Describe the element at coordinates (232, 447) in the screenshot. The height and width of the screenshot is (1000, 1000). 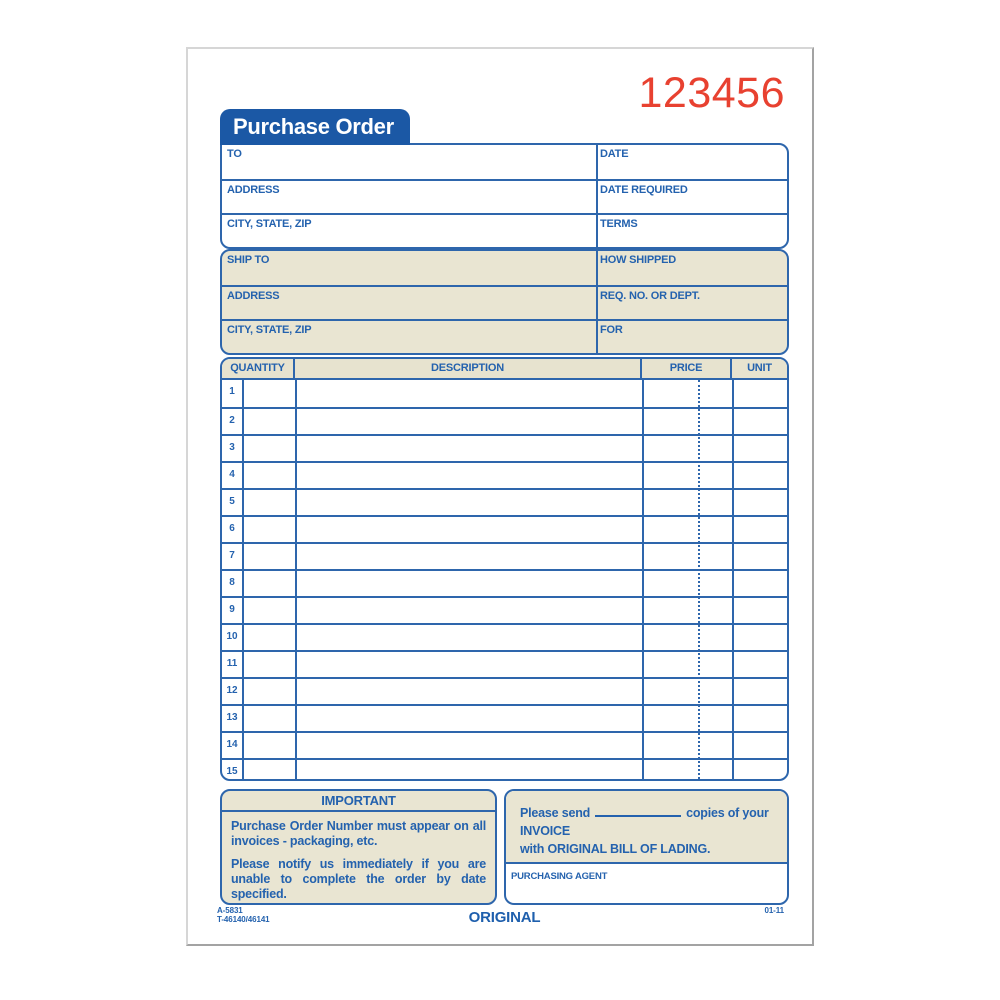
I see `row-number: 3` at that location.